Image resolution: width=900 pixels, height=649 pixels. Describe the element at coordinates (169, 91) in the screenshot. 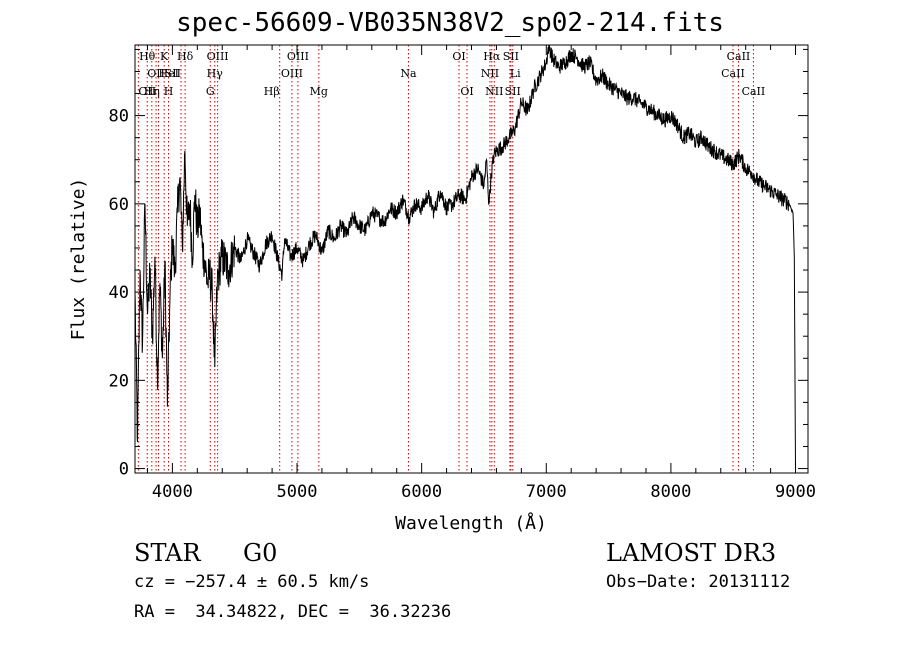

I see `line-marker-label: H` at that location.